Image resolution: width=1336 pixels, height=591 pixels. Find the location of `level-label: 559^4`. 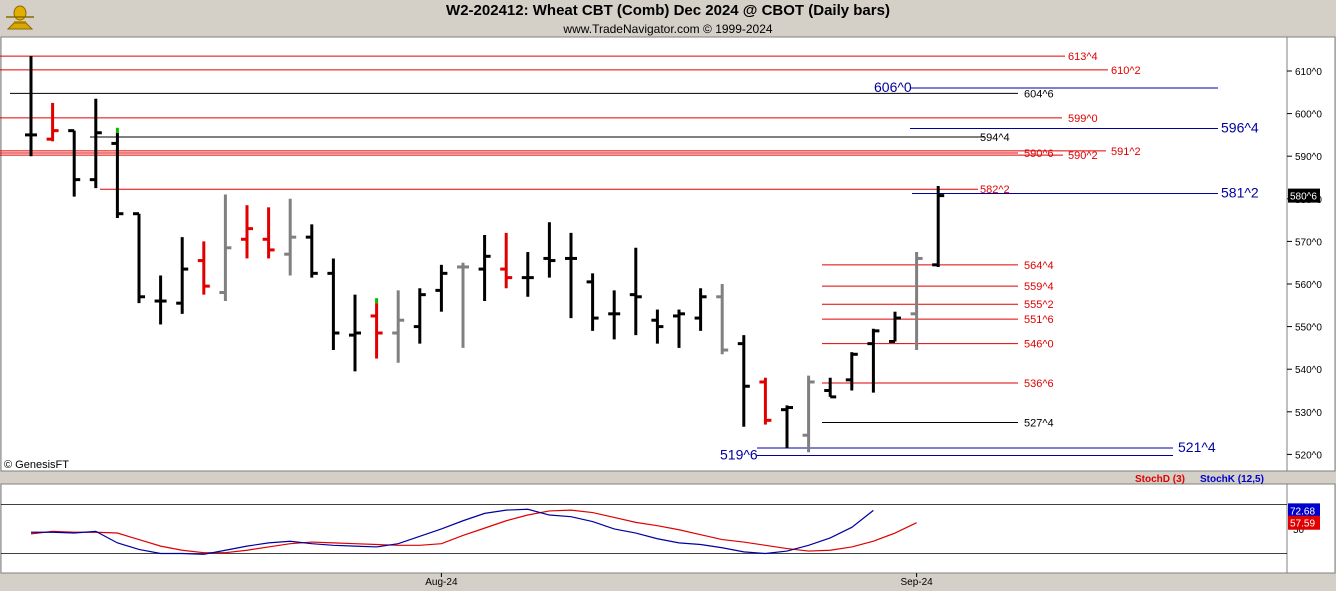

level-label: 559^4 is located at coordinates (1039, 287).